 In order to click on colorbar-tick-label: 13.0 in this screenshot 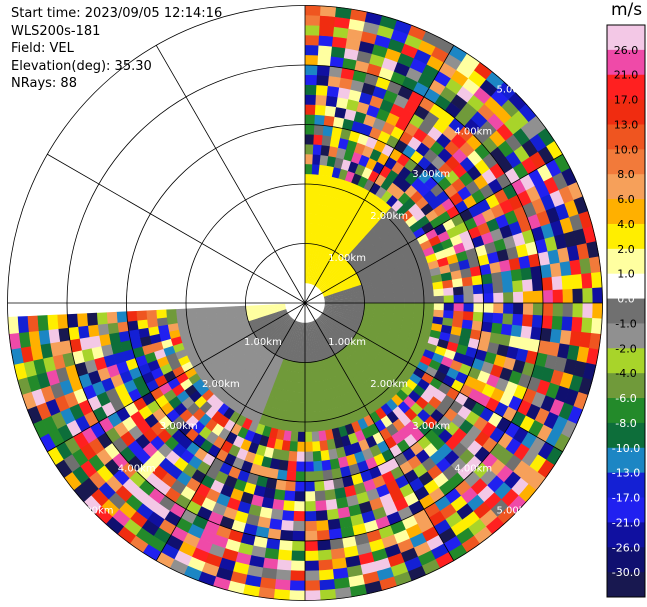, I will do `click(626, 124)`.